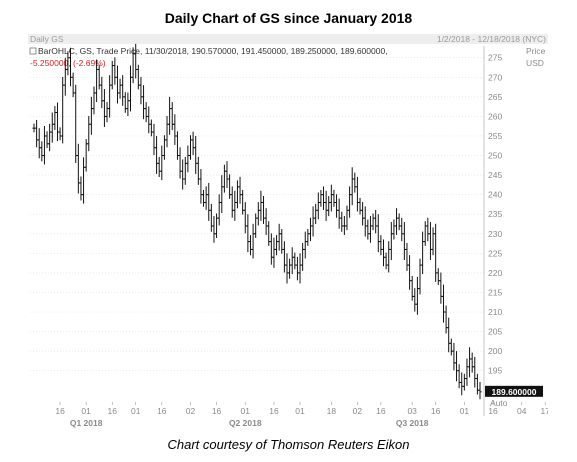 The height and width of the screenshot is (462, 577). Describe the element at coordinates (495, 371) in the screenshot. I see `y-tick-label: 195` at that location.